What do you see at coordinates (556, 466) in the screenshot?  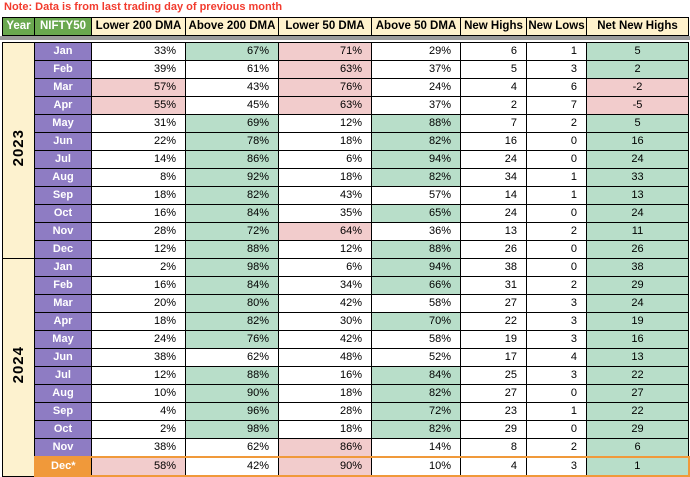 I see `cell-2024-dec-new-lows: 3` at bounding box center [556, 466].